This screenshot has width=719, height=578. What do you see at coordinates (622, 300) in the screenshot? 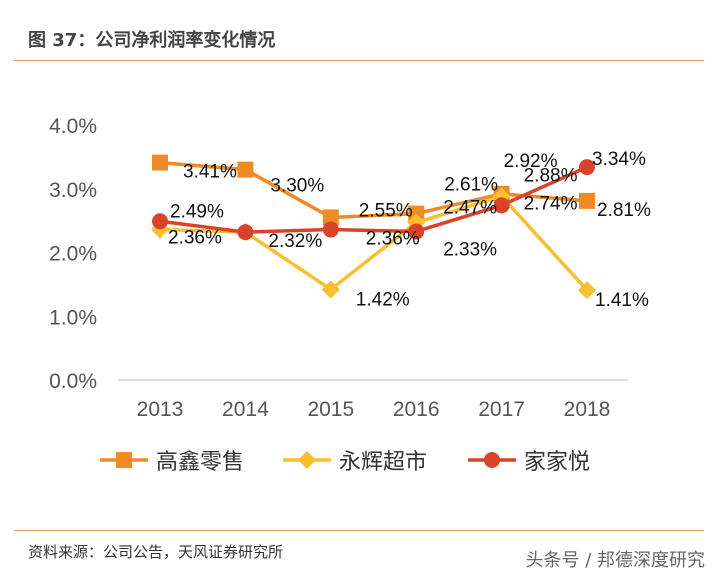
I see `data-label: 1.41%` at bounding box center [622, 300].